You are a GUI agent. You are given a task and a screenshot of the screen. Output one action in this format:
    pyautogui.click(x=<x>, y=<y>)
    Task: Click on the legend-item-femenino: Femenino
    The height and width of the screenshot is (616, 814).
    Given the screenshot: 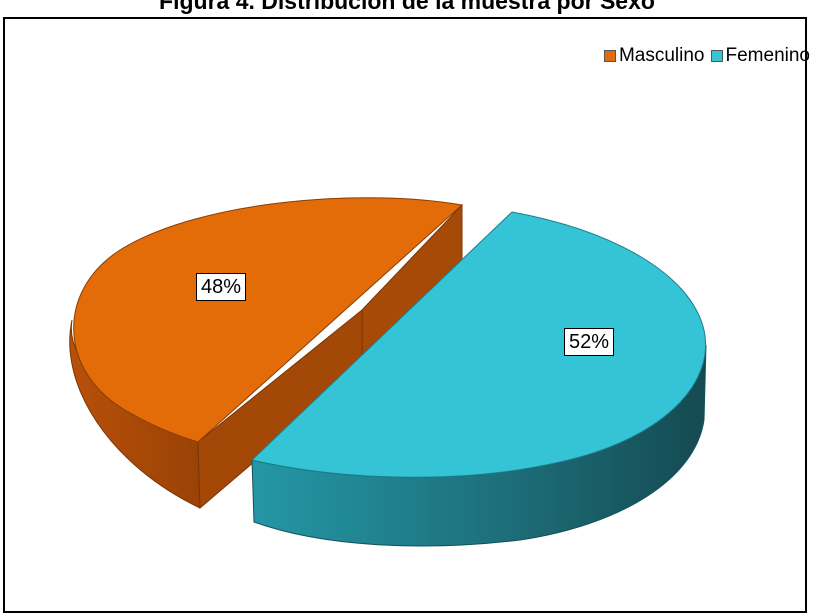 What is the action you would take?
    pyautogui.click(x=761, y=56)
    